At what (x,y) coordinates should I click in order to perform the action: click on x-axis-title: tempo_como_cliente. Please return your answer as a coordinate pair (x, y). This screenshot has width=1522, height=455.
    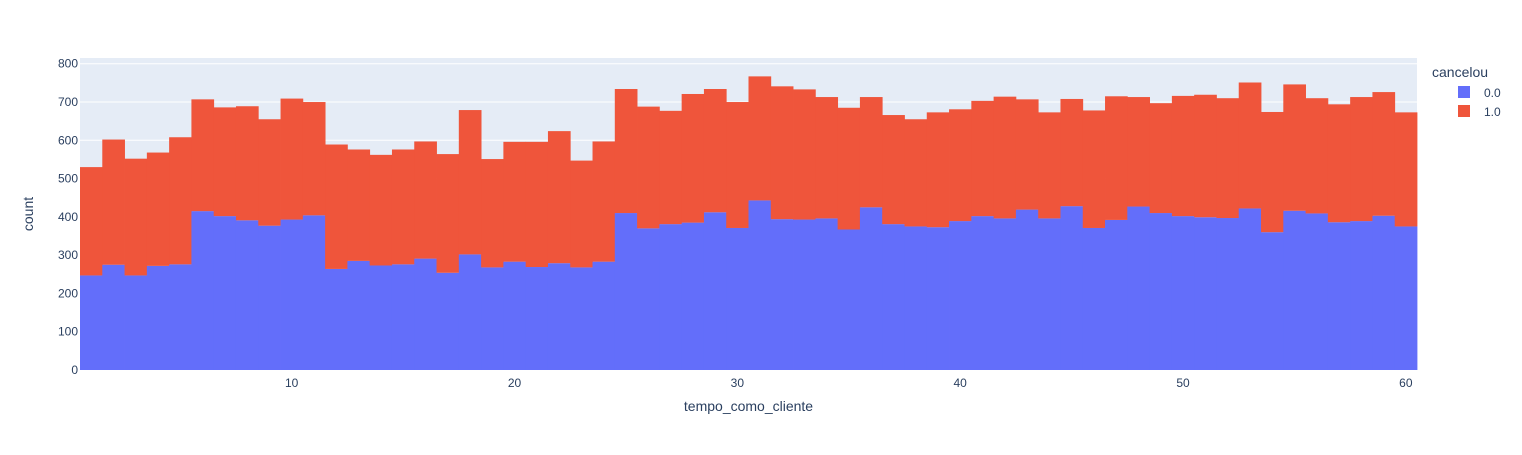
    Looking at the image, I should click on (748, 406).